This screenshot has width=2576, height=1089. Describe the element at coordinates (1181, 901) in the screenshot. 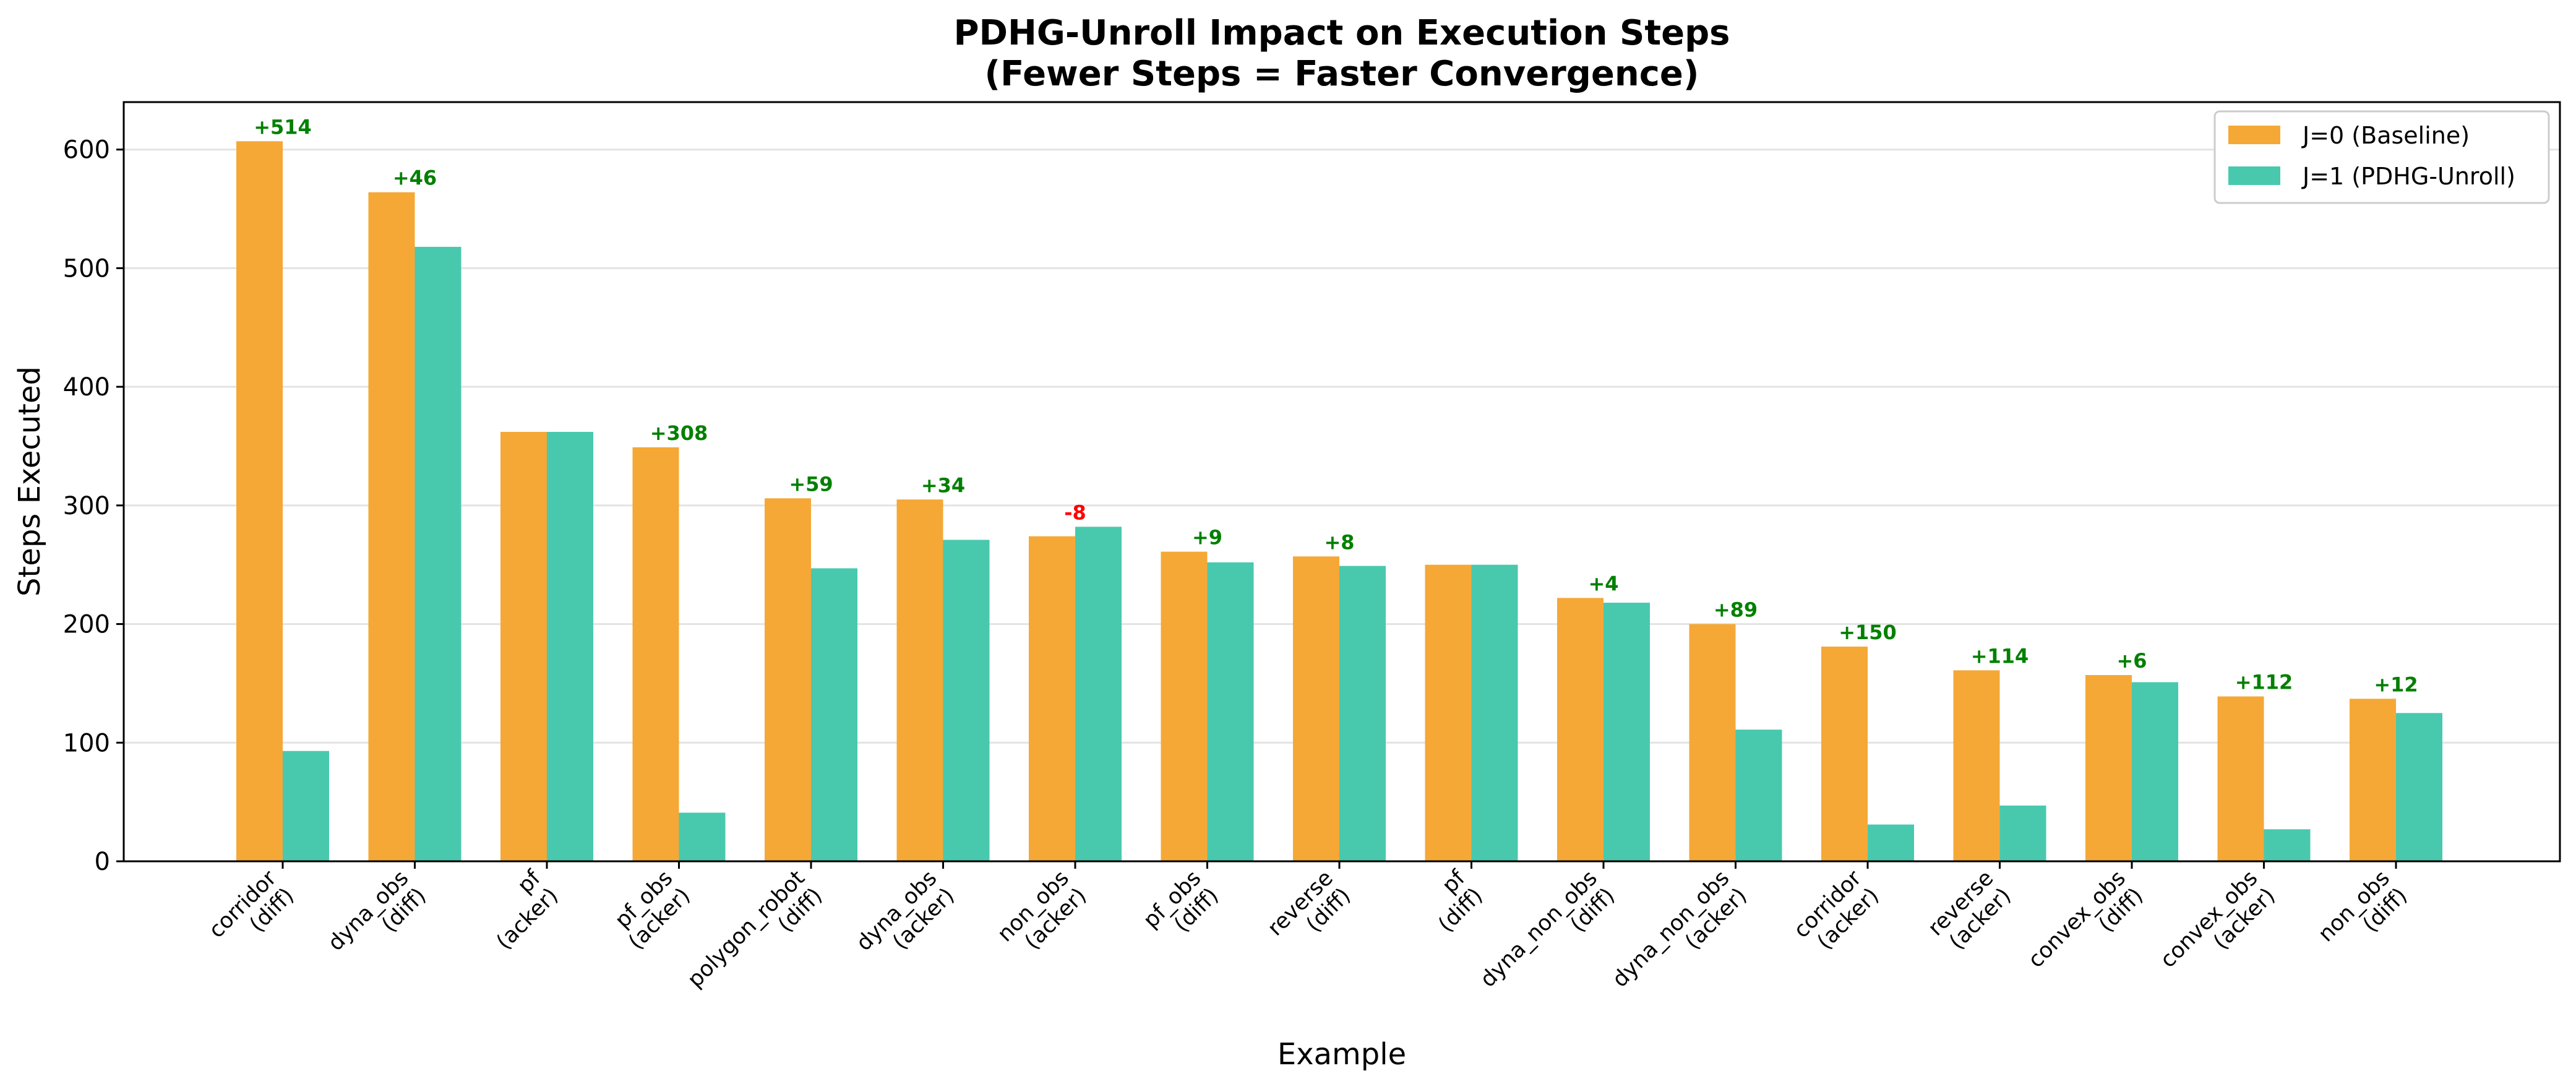

I see `x-tick-label: pf_obs(diff)` at that location.